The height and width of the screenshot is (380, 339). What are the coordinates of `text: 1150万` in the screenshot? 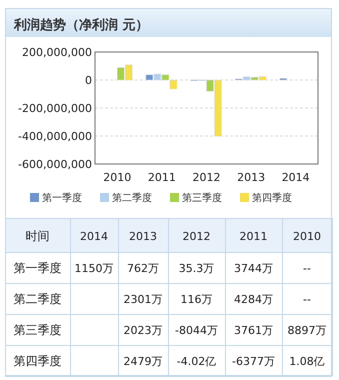 It's located at (94, 268).